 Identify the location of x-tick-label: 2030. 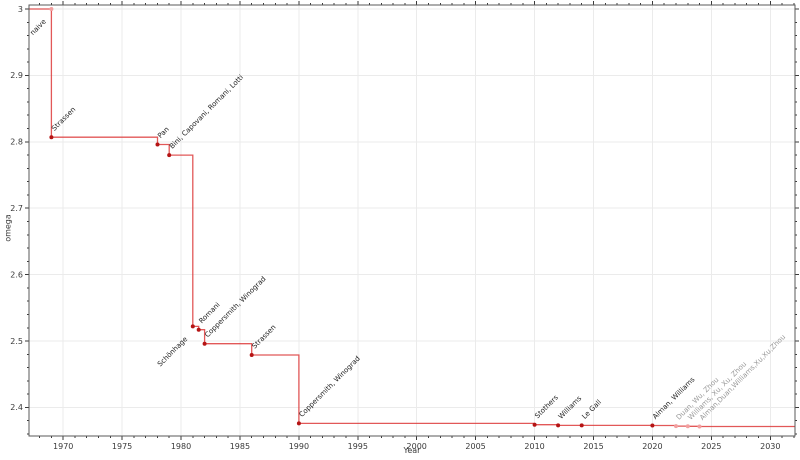
(770, 446).